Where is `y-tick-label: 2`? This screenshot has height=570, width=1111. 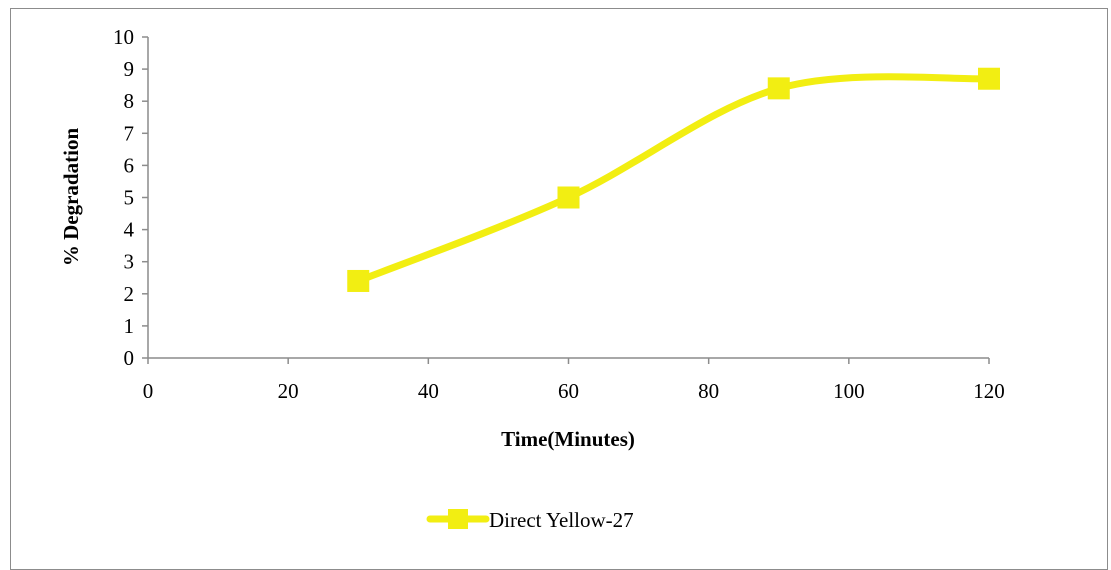 y-tick-label: 2 is located at coordinates (129, 294).